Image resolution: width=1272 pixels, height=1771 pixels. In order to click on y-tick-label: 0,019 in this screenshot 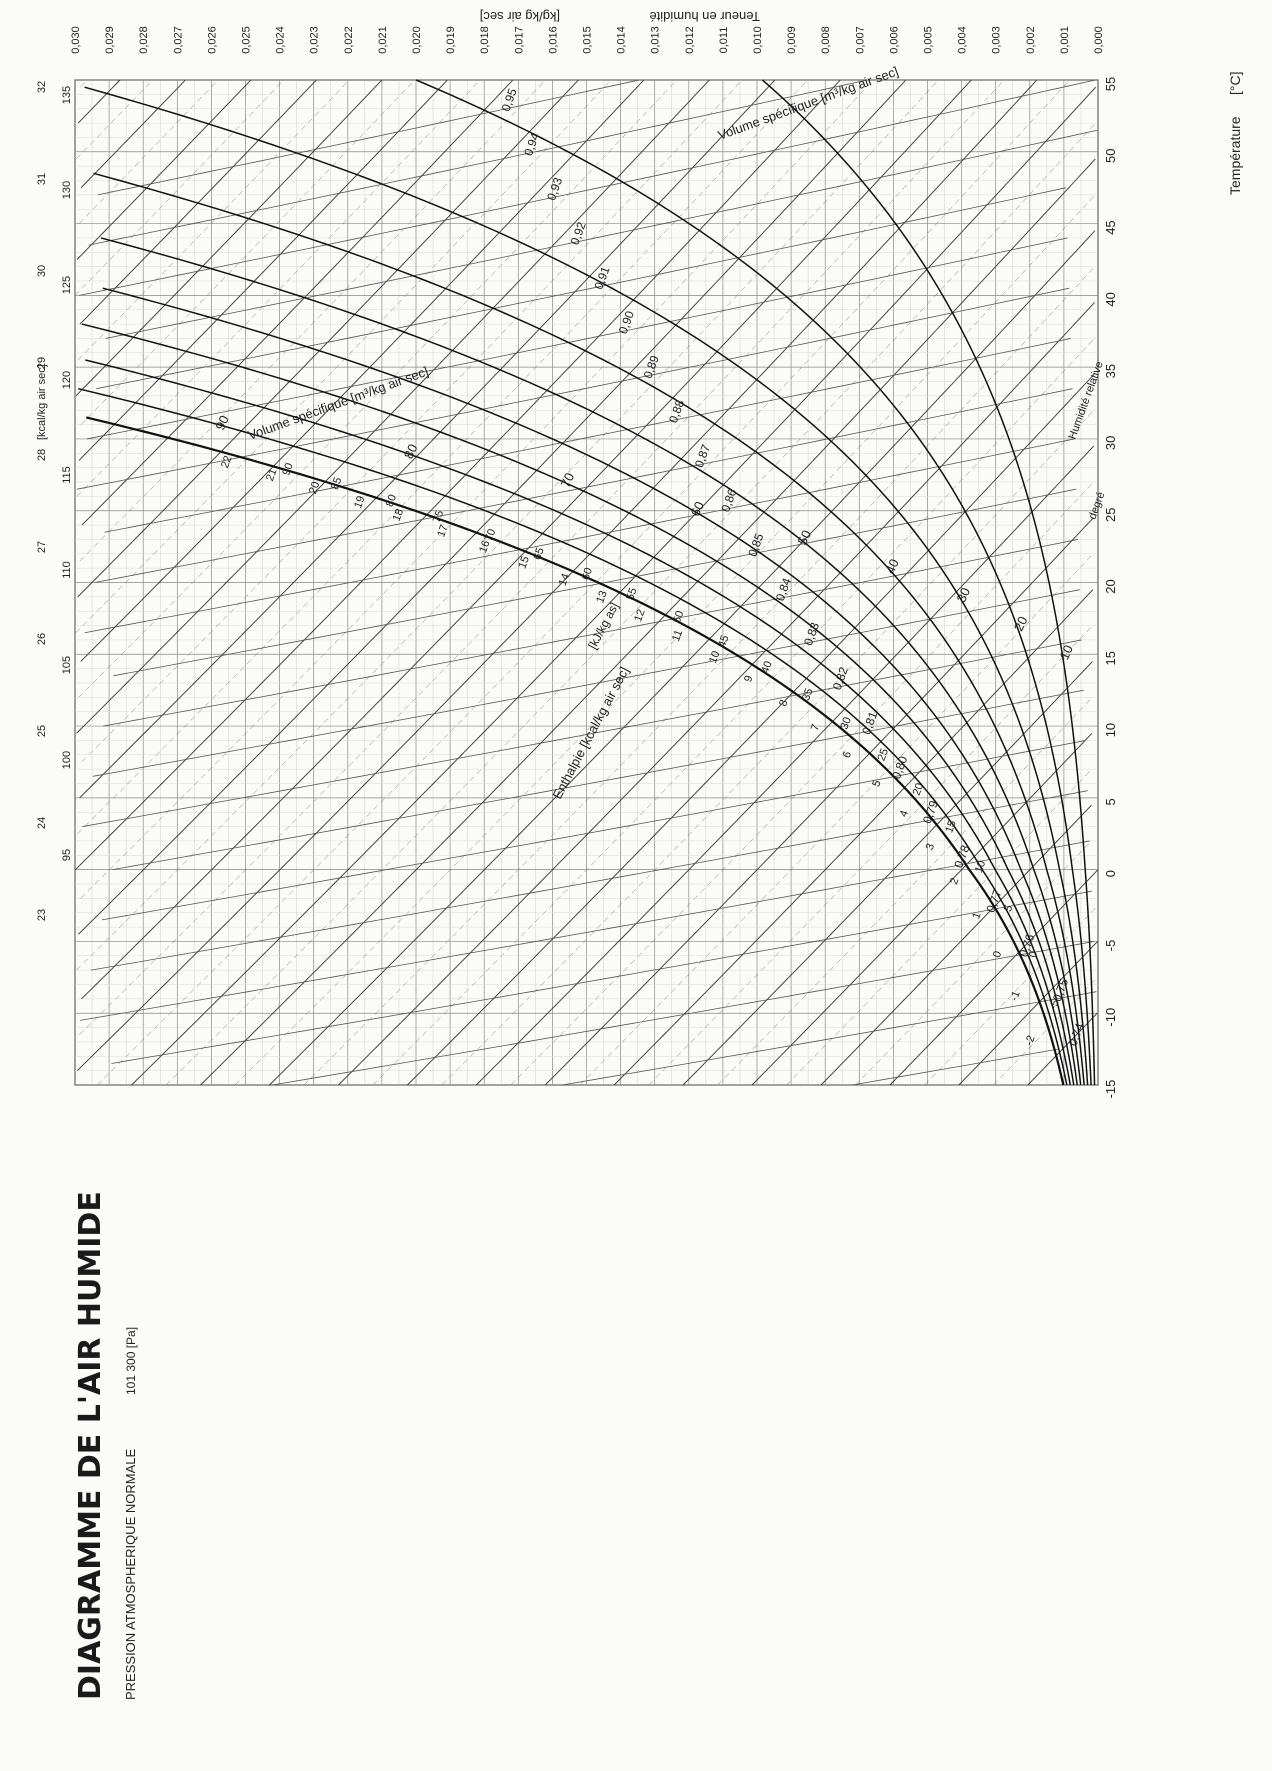, I will do `click(451, 40)`.